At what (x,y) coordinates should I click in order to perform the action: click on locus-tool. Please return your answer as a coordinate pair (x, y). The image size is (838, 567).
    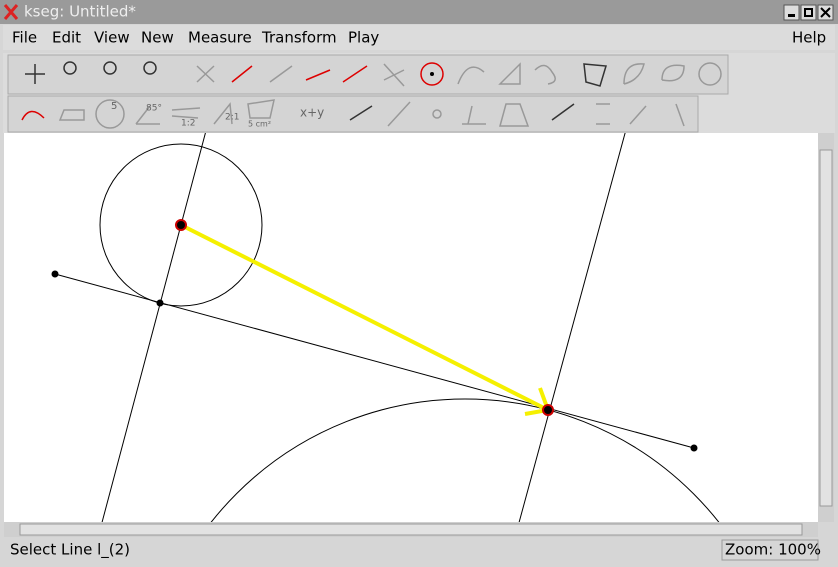
    Looking at the image, I should click on (545, 74).